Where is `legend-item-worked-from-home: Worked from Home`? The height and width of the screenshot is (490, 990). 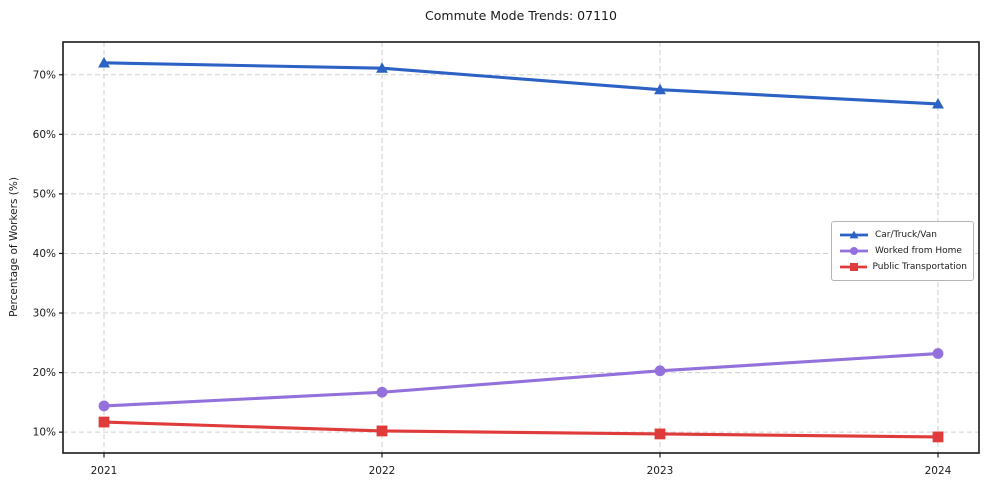
legend-item-worked-from-home: Worked from Home is located at coordinates (903, 251).